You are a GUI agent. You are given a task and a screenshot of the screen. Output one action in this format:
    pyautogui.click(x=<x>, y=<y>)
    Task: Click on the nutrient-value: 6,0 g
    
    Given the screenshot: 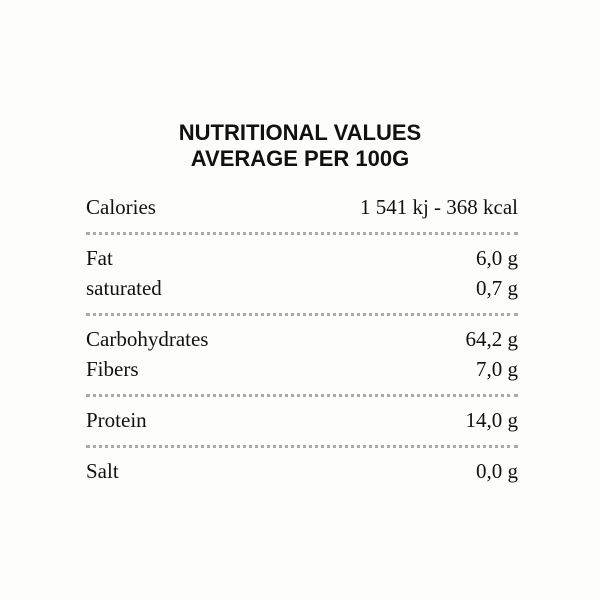 What is the action you would take?
    pyautogui.click(x=497, y=258)
    